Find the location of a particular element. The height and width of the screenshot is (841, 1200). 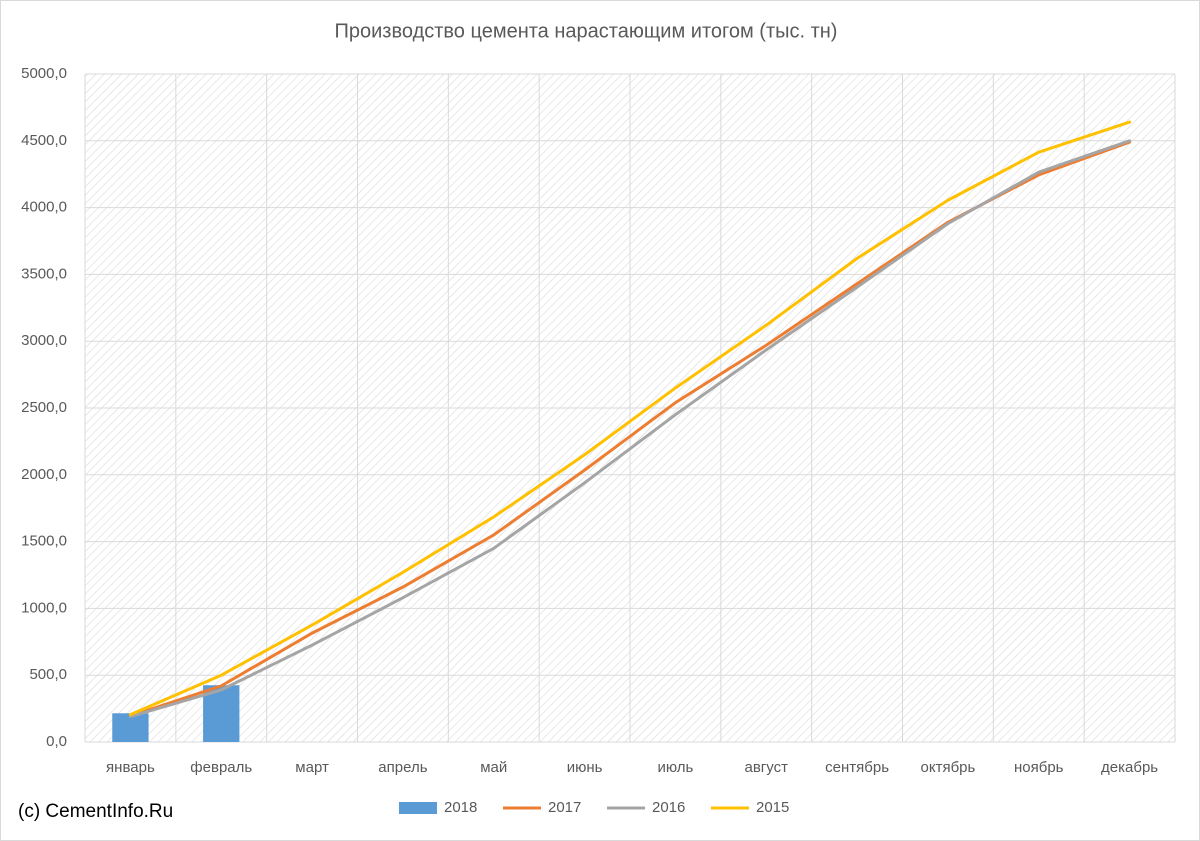

x-tick-label: октябрь is located at coordinates (948, 767).